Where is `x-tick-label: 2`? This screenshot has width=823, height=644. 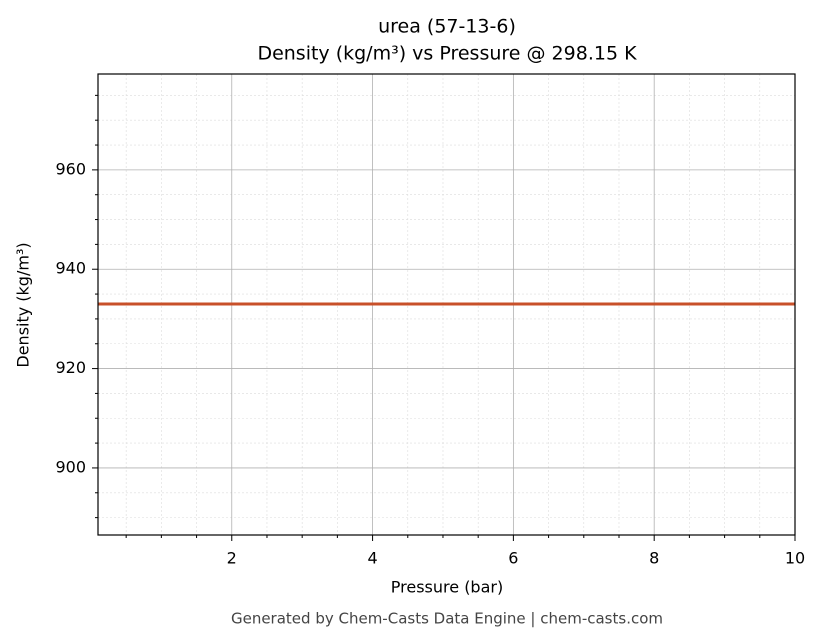
x-tick-label: 2 is located at coordinates (232, 558).